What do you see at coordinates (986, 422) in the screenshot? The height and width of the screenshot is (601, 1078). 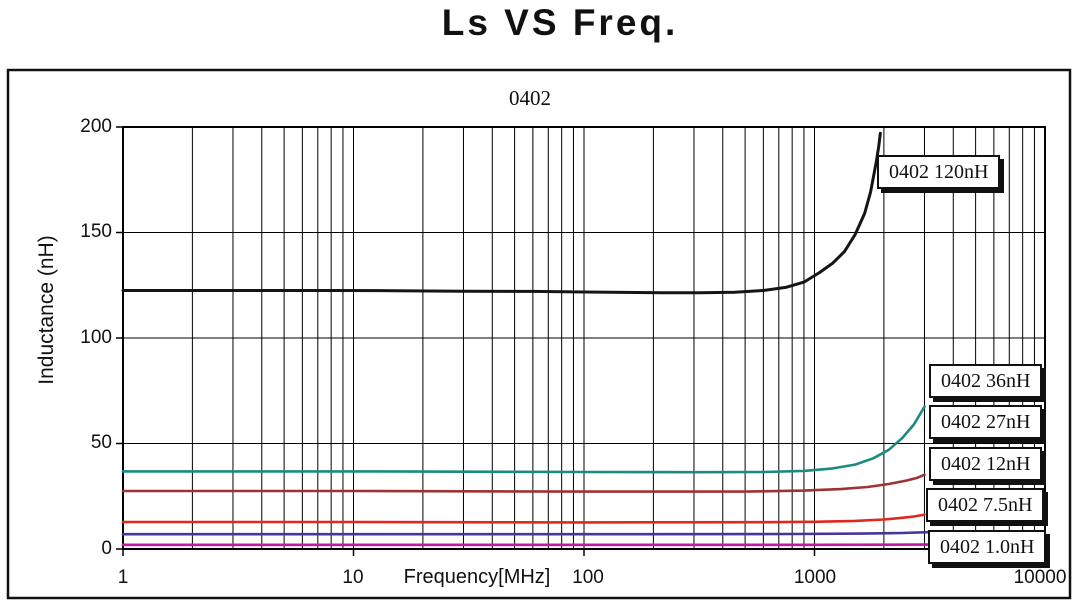 I see `legend-item-27nH: 0402 27nH` at bounding box center [986, 422].